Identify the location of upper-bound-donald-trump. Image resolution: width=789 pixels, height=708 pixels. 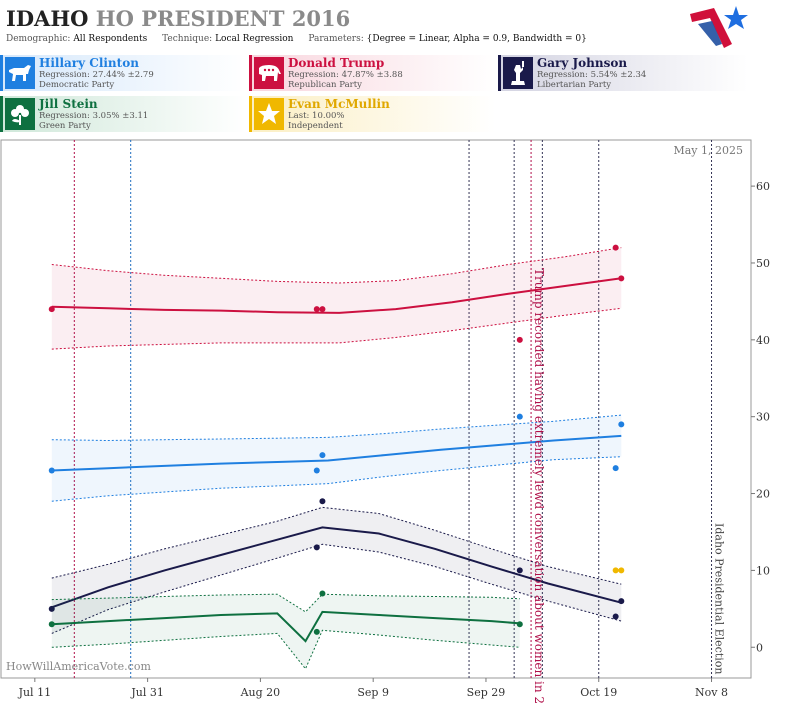
(336, 265).